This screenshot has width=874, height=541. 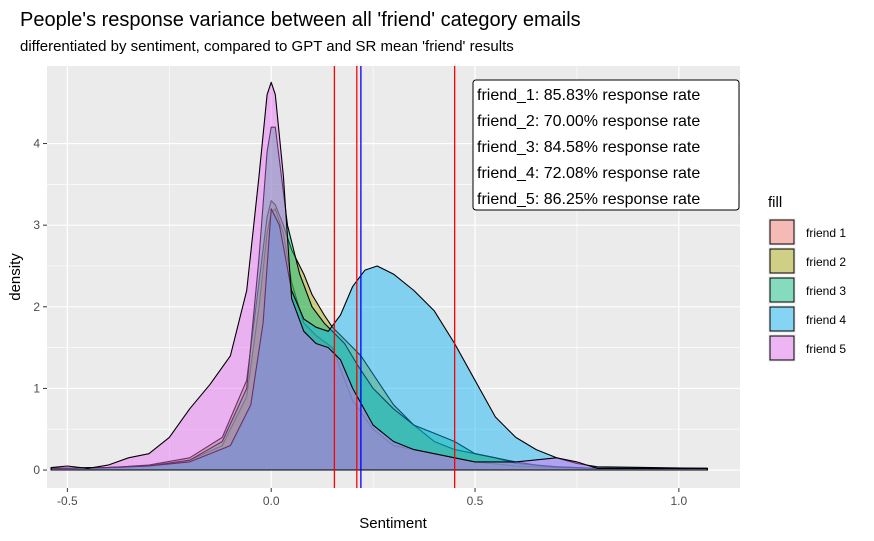 I want to click on annotation-line-1: friend_1: 85.83% response rate, so click(x=588, y=95).